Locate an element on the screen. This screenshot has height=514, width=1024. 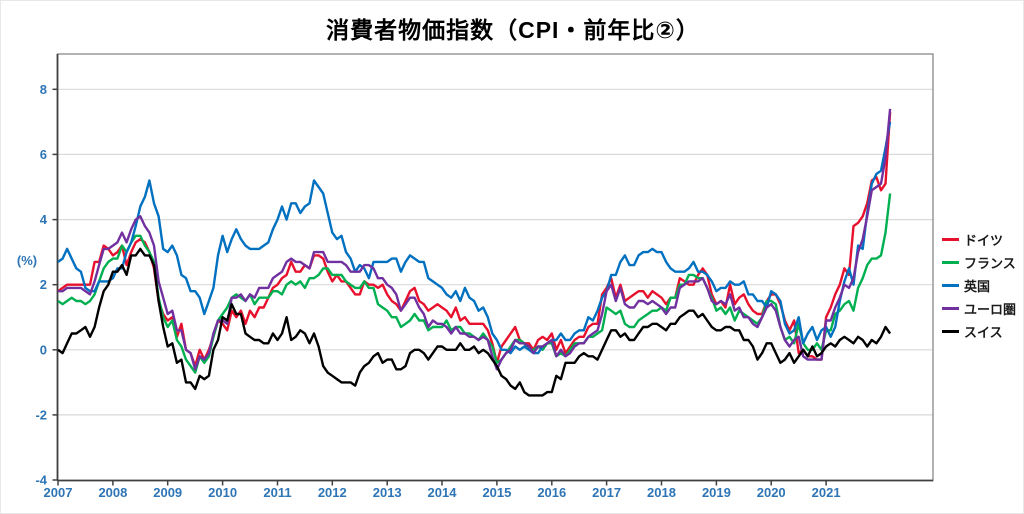
legend-label-uk: 英国 is located at coordinates (977, 286).